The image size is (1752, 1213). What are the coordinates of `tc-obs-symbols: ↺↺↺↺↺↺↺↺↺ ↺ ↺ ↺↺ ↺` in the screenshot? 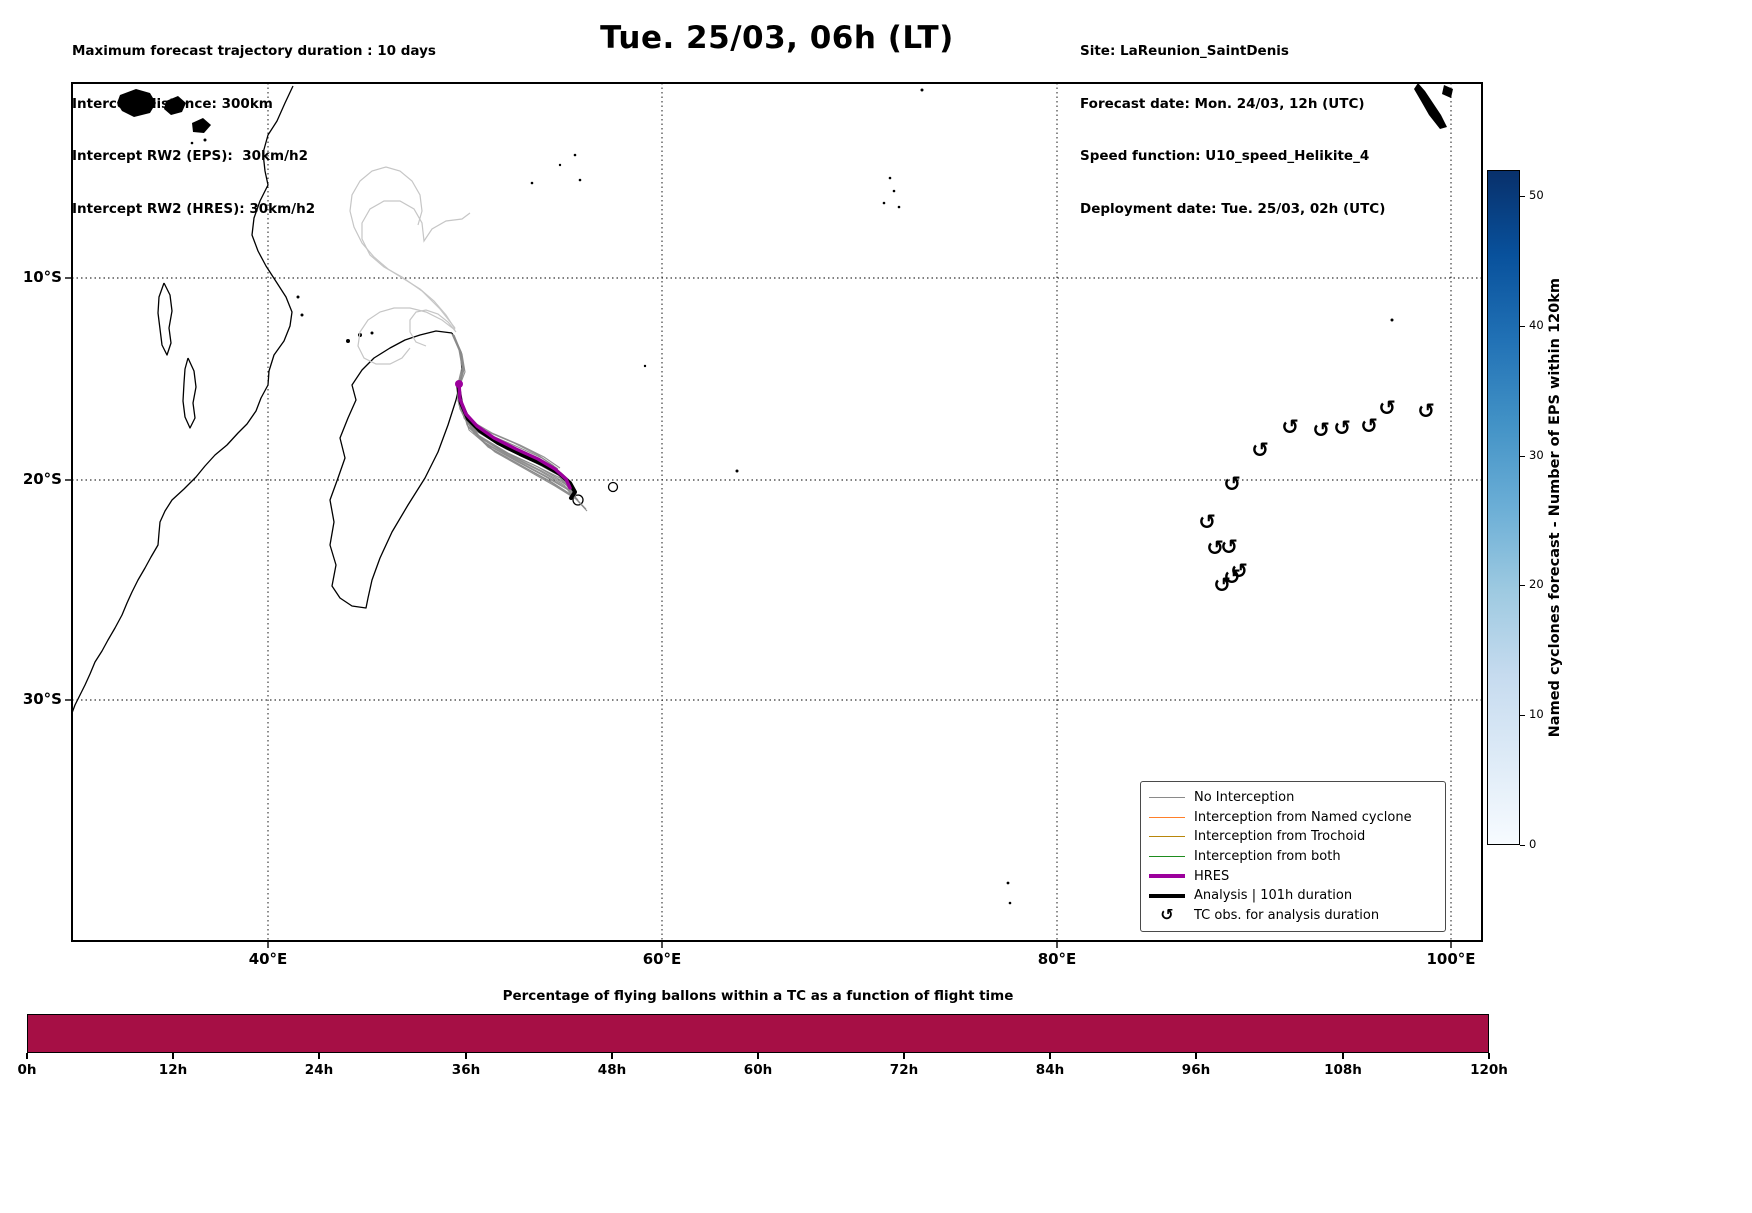 It's located at (1316, 496).